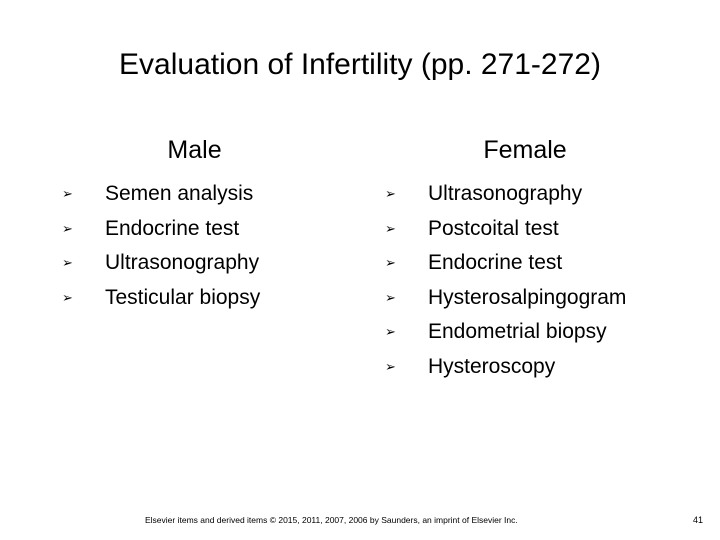 This screenshot has height=540, width=720. Describe the element at coordinates (545, 367) in the screenshot. I see `bullet-item: Hysteroscopy` at that location.